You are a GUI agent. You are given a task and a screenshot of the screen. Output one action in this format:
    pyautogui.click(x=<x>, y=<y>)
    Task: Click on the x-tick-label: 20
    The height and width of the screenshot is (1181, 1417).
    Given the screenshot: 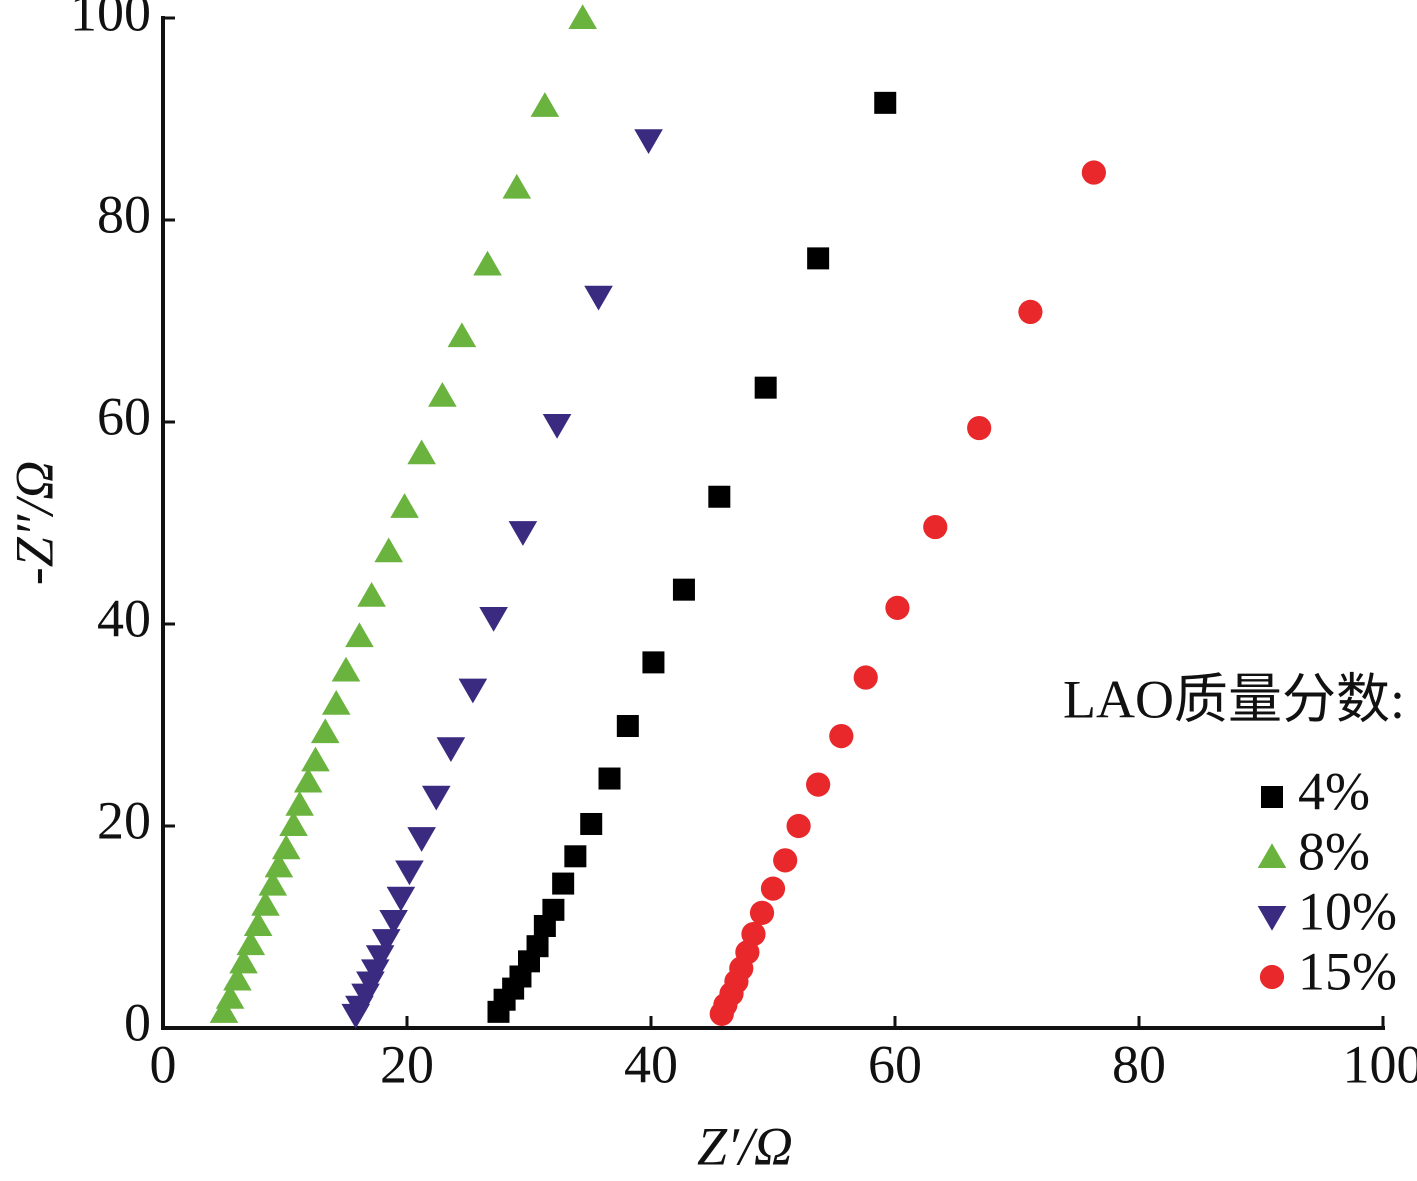 What is the action you would take?
    pyautogui.click(x=407, y=1064)
    